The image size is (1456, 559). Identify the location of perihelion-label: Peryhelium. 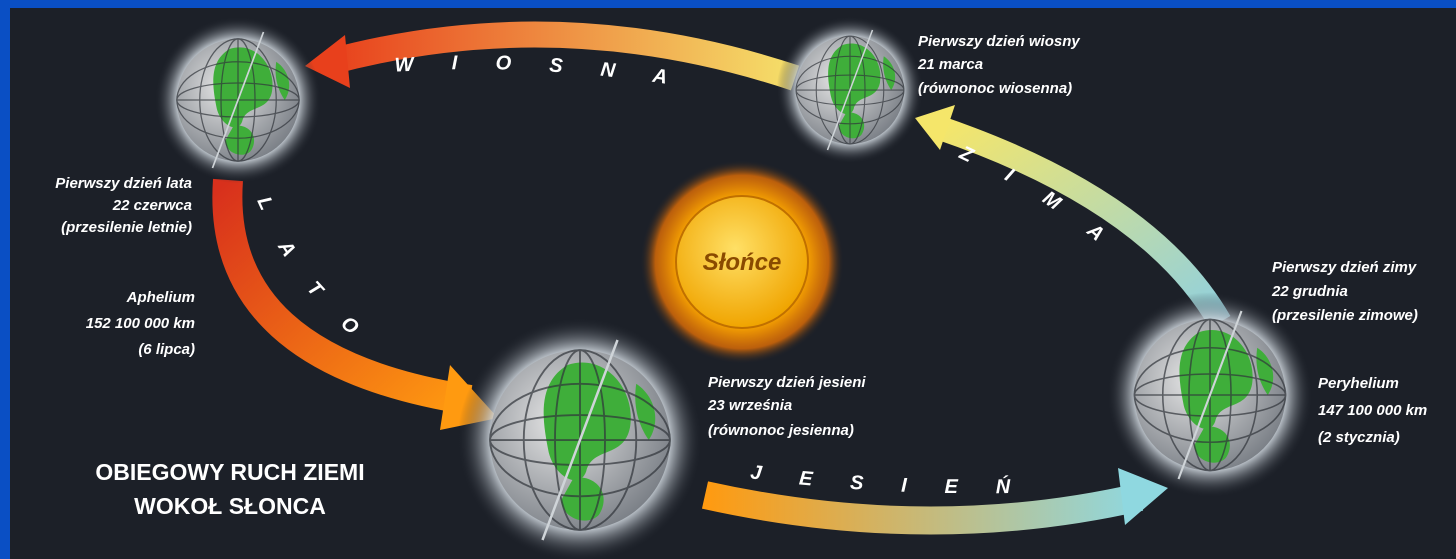
(1358, 383).